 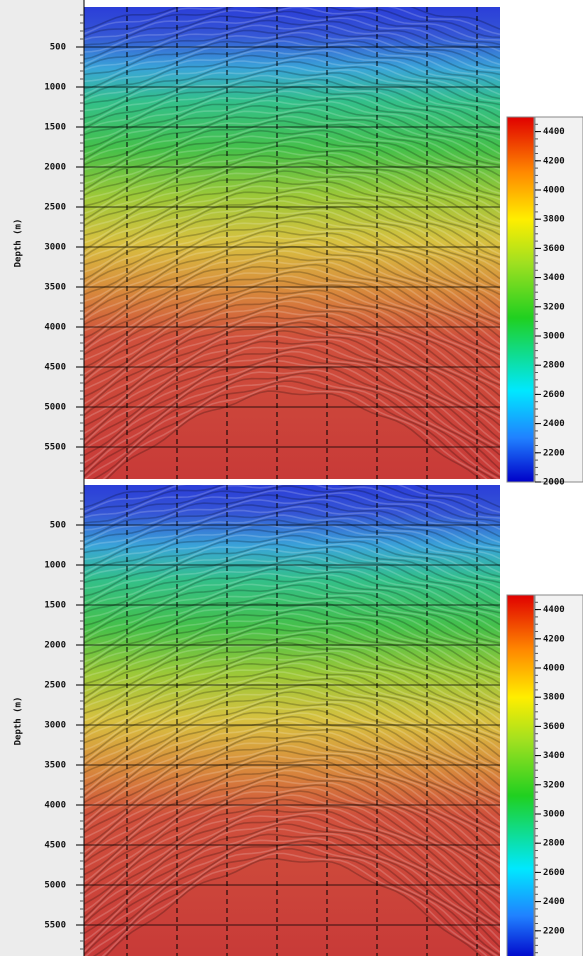 I want to click on y-tick-label: 2500, so click(x=55, y=208).